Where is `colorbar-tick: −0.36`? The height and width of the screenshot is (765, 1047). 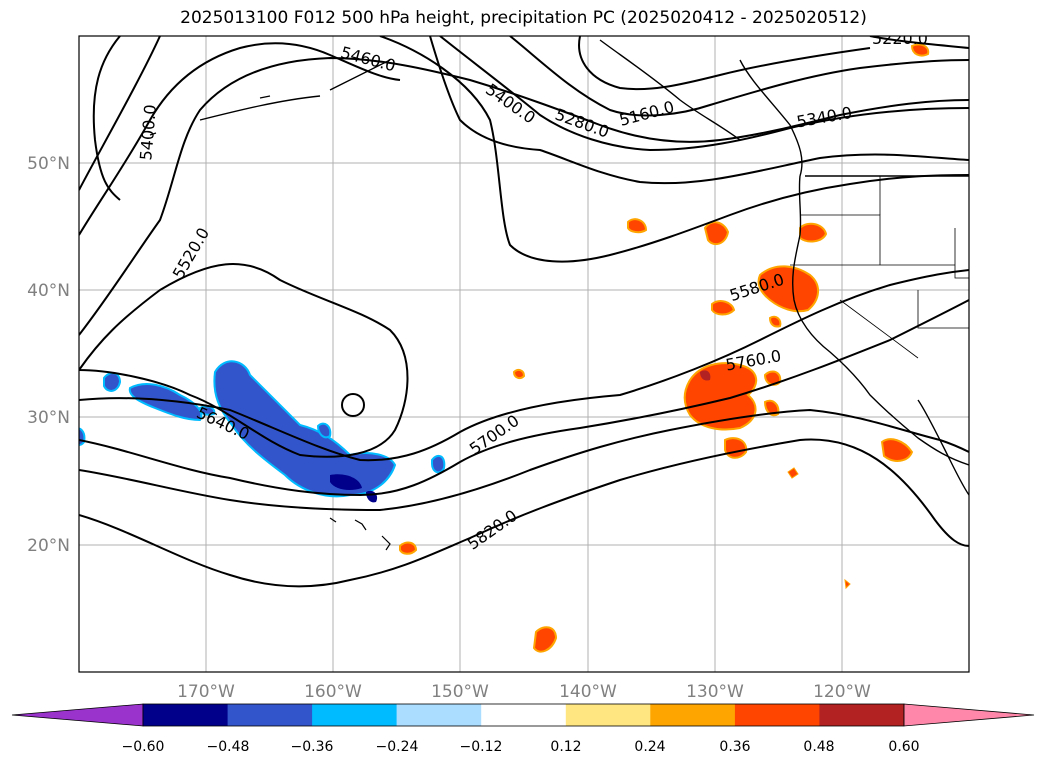 colorbar-tick: −0.36 is located at coordinates (312, 747).